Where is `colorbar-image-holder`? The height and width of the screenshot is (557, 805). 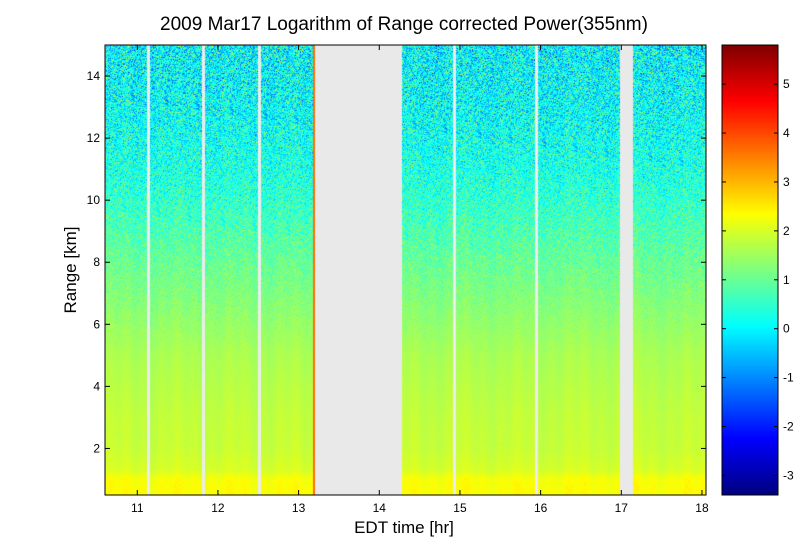 colorbar-image-holder is located at coordinates (750, 270).